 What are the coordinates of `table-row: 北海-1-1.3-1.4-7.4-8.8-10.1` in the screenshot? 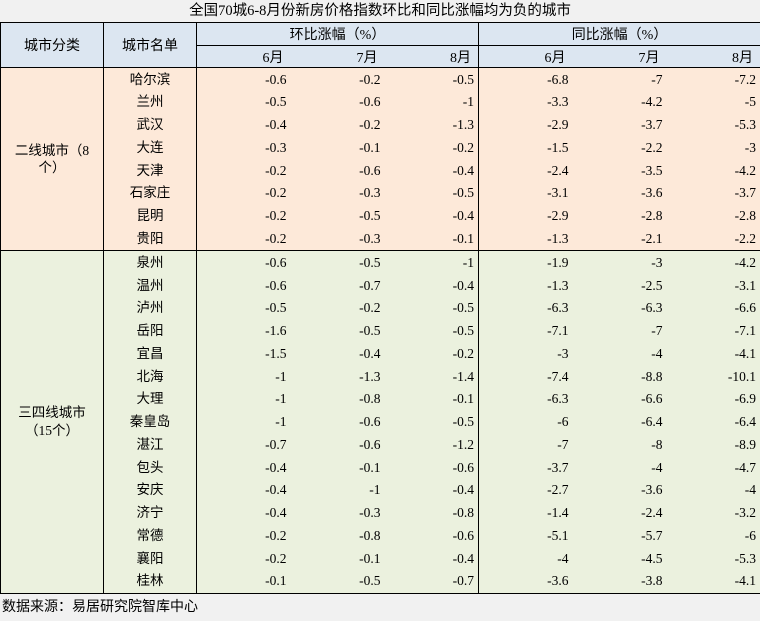 It's located at (380, 376).